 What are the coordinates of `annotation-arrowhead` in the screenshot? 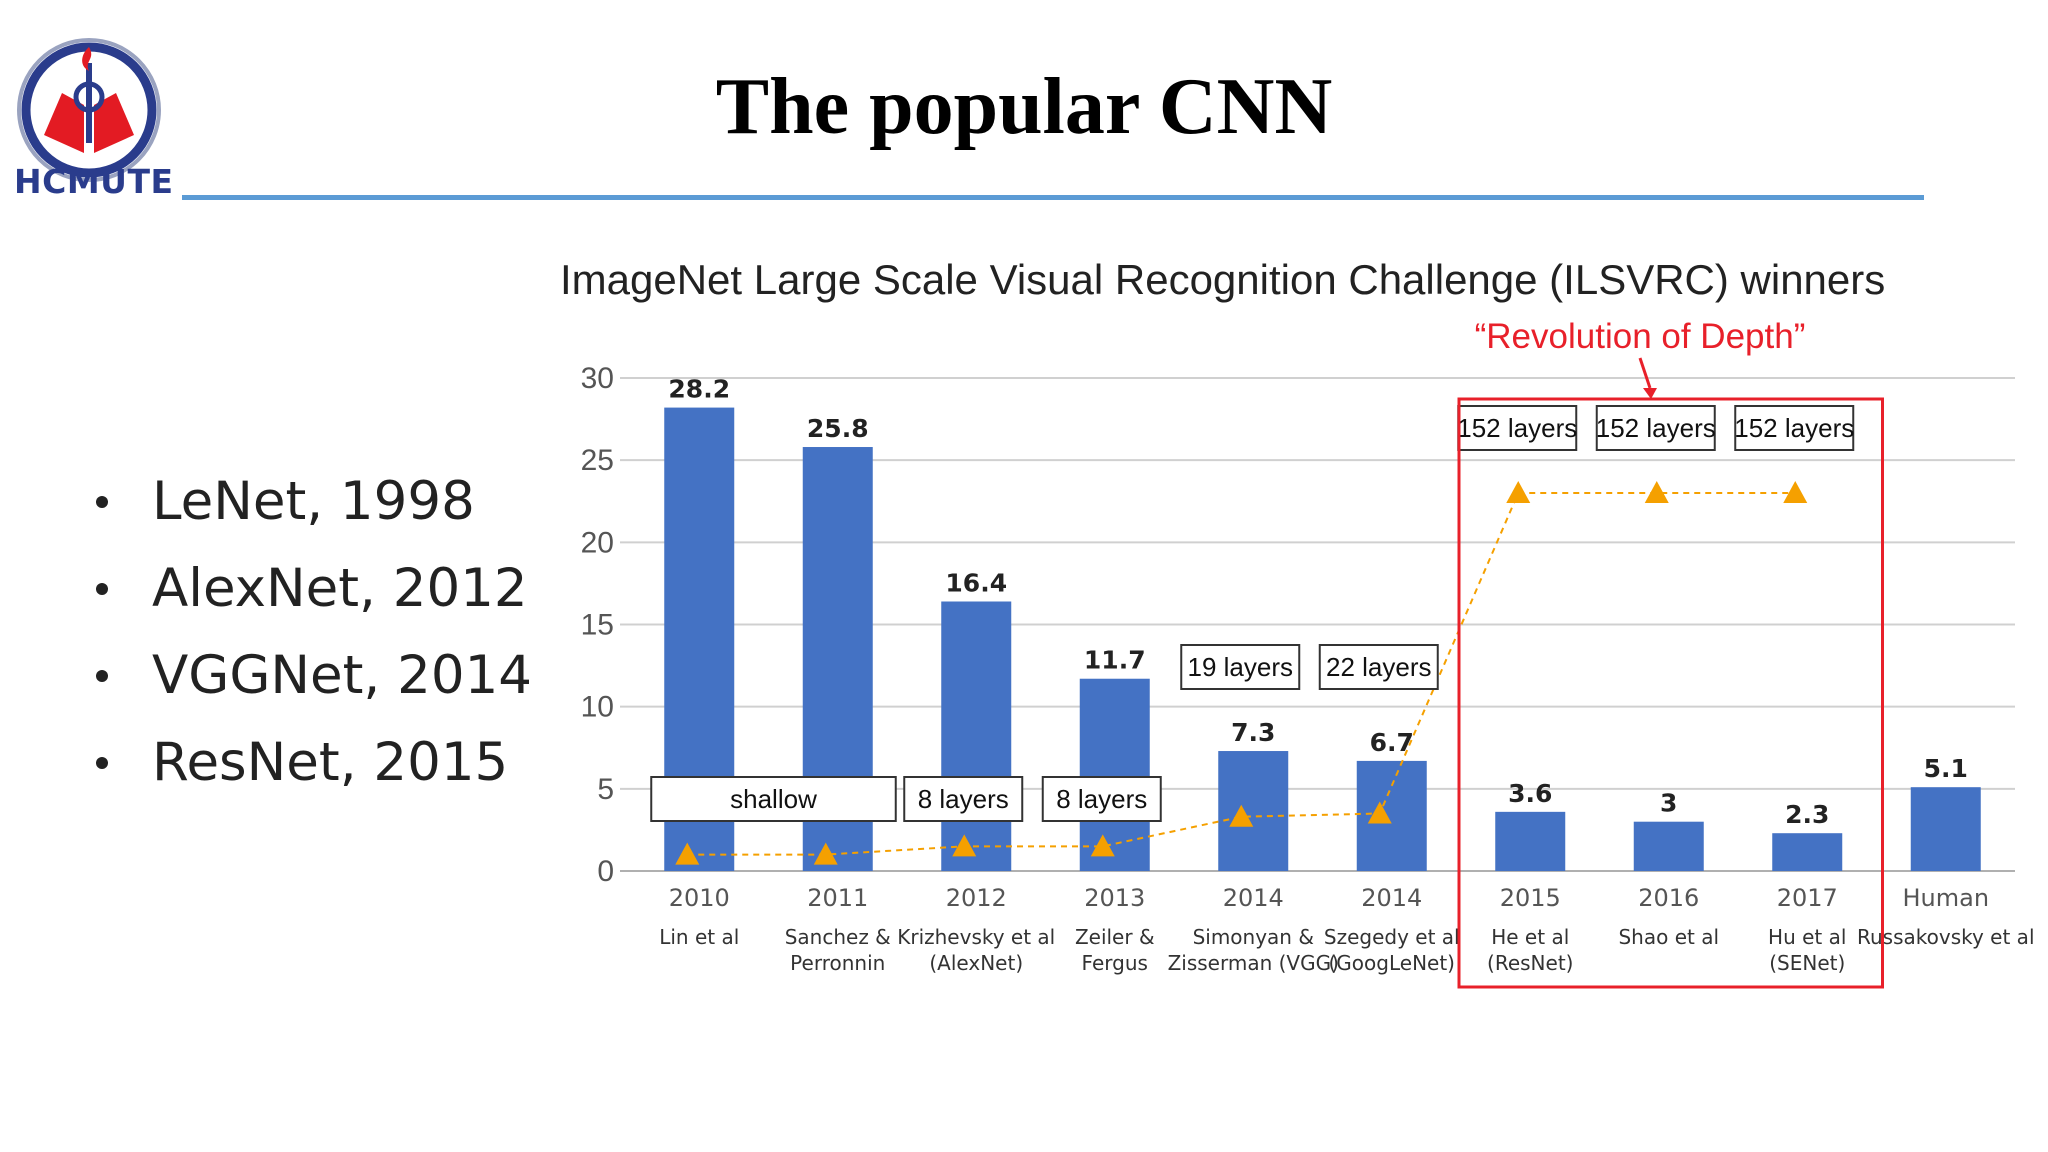 It's located at (1650, 393).